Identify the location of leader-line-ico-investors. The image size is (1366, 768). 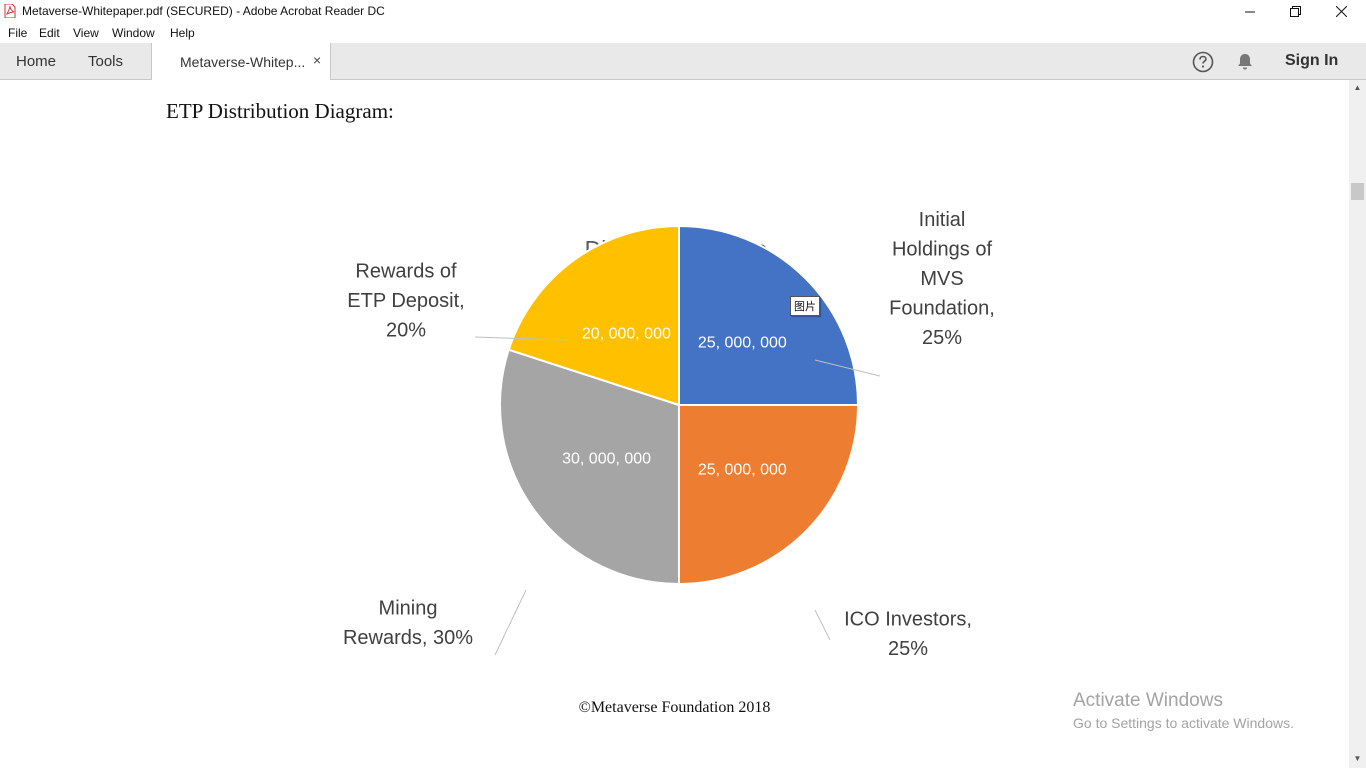
(822, 625).